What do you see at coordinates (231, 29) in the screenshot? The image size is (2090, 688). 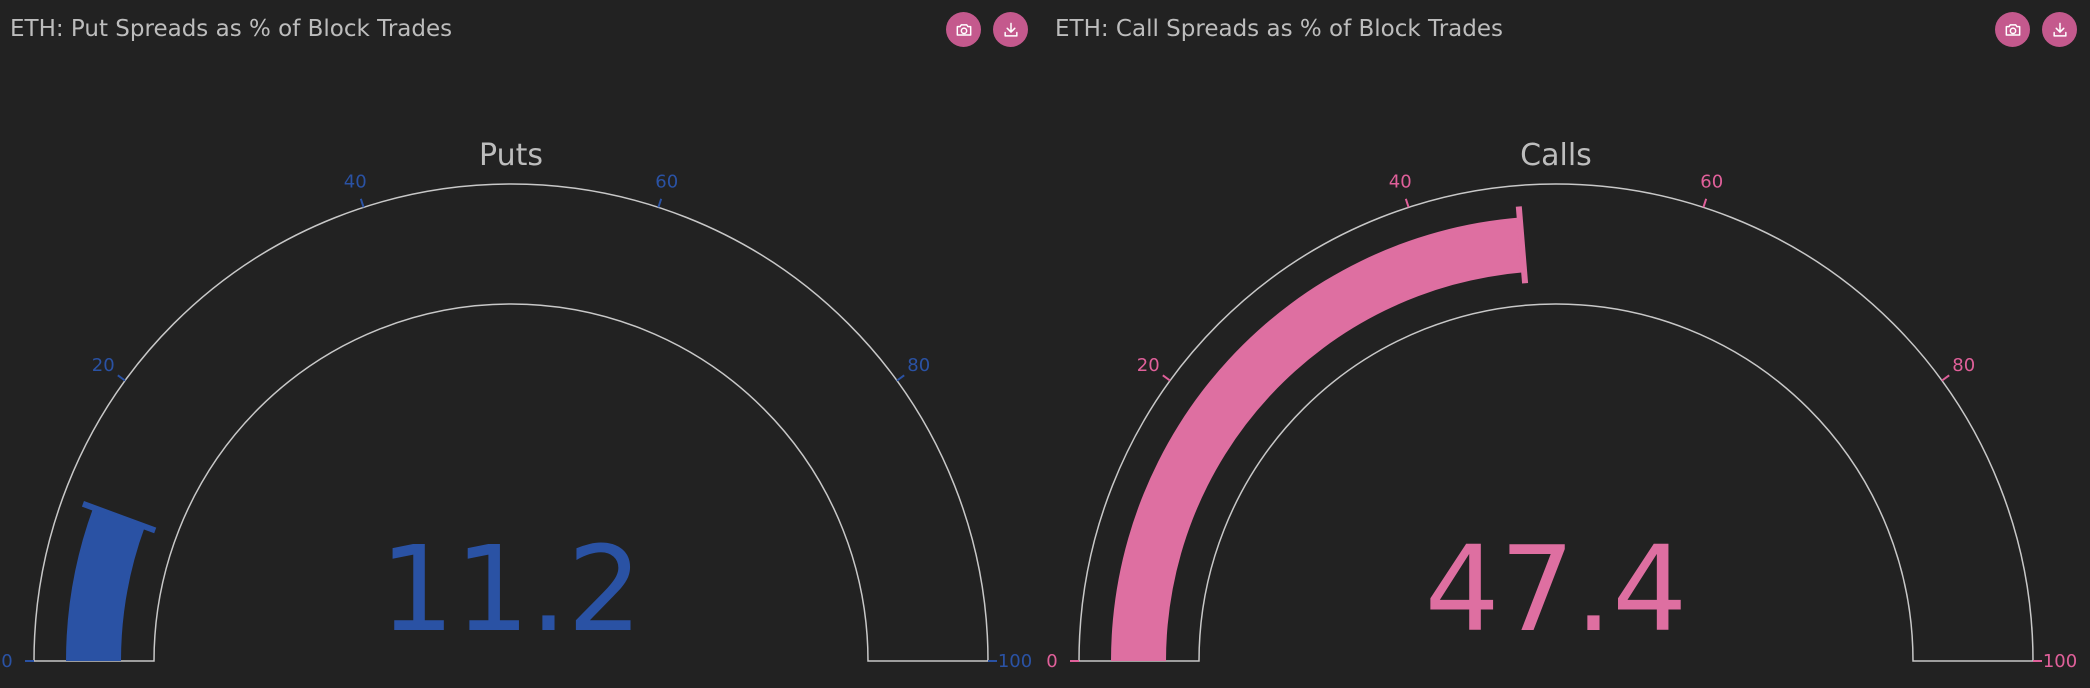 I see `panel-title: ETH: Put Spreads as % of Block Trades` at bounding box center [231, 29].